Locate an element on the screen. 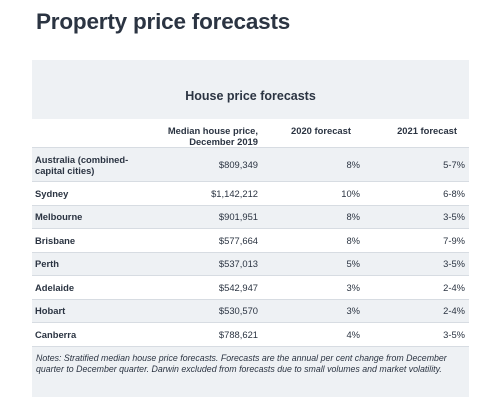 This screenshot has width=500, height=400. table-row: Hobart $530,570 3% 2-4% is located at coordinates (250, 310).